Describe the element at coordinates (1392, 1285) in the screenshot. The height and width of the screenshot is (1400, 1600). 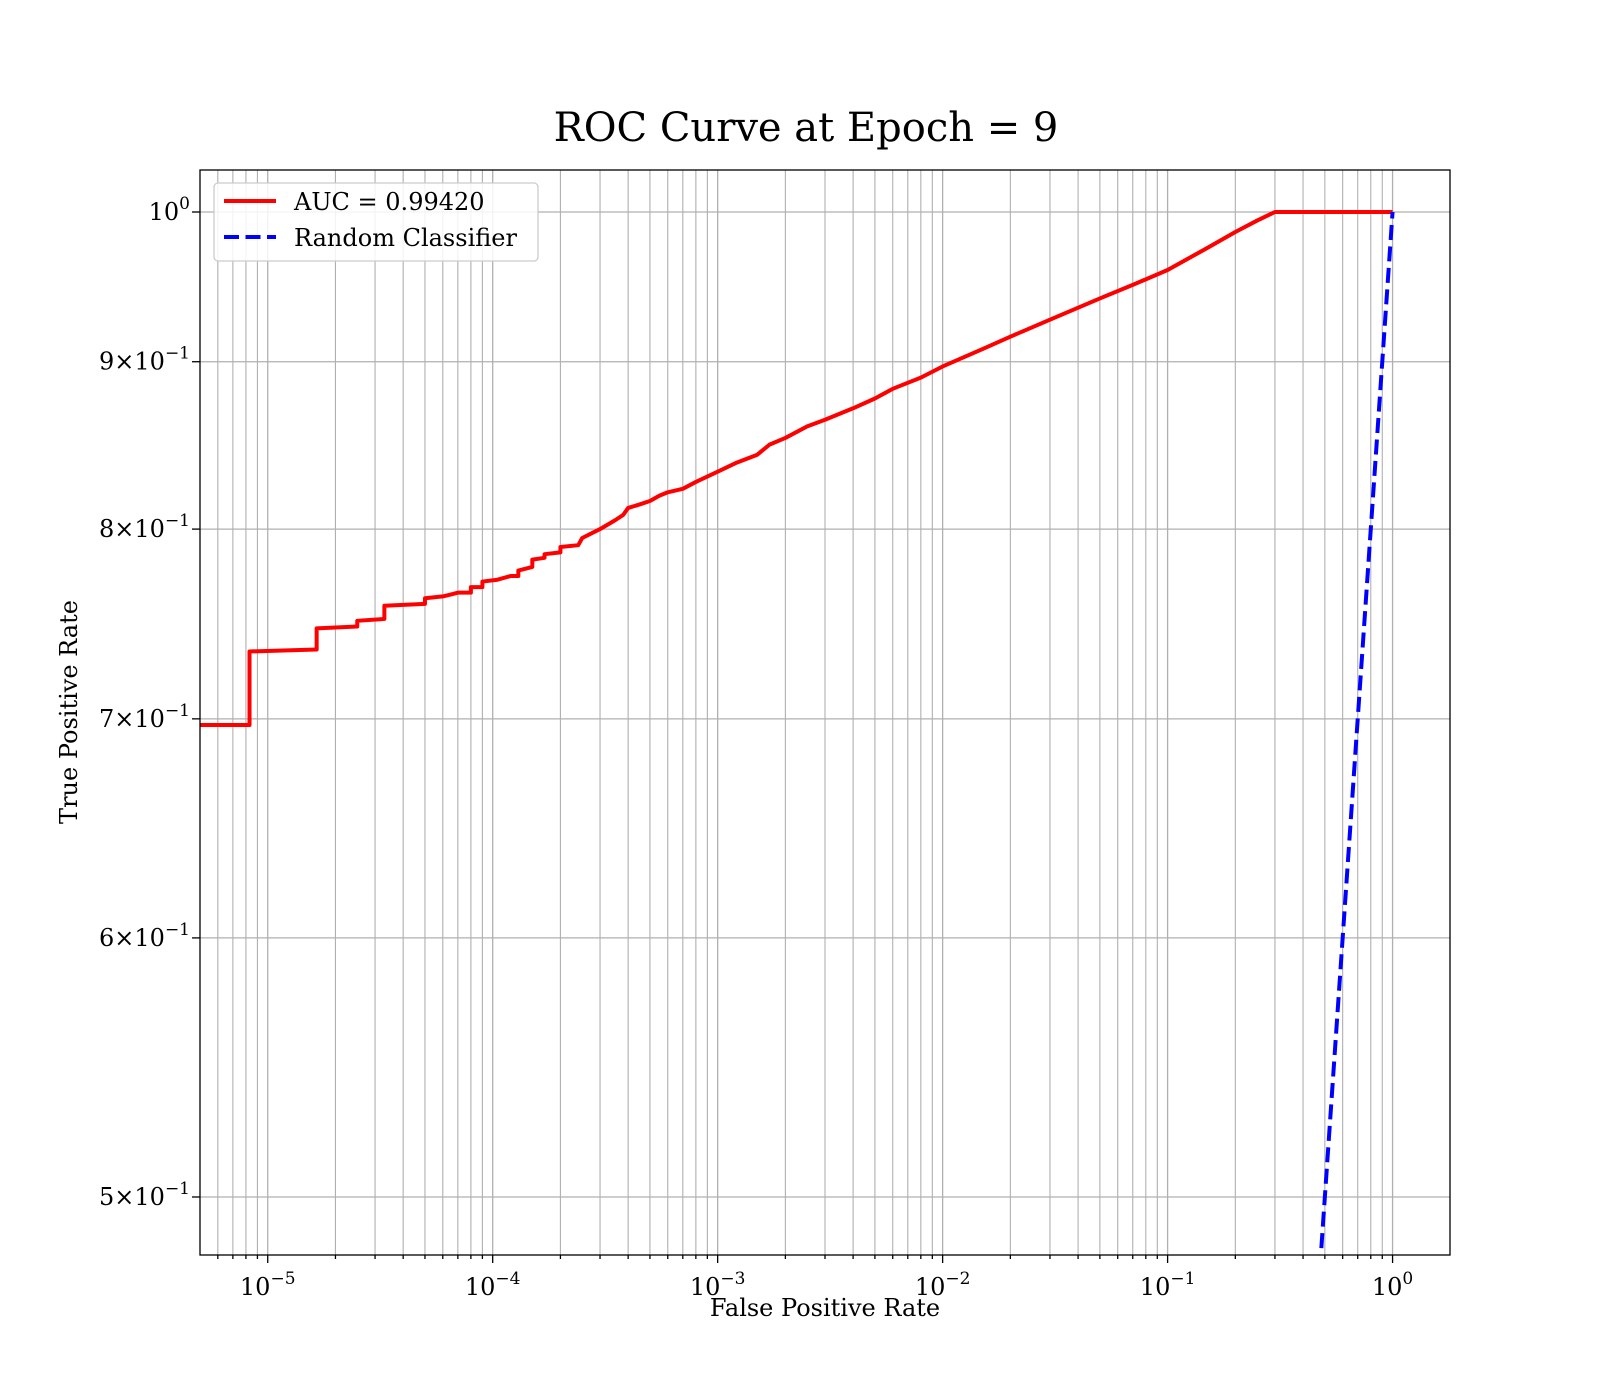
I see `x-tick-label: 10⁰` at that location.